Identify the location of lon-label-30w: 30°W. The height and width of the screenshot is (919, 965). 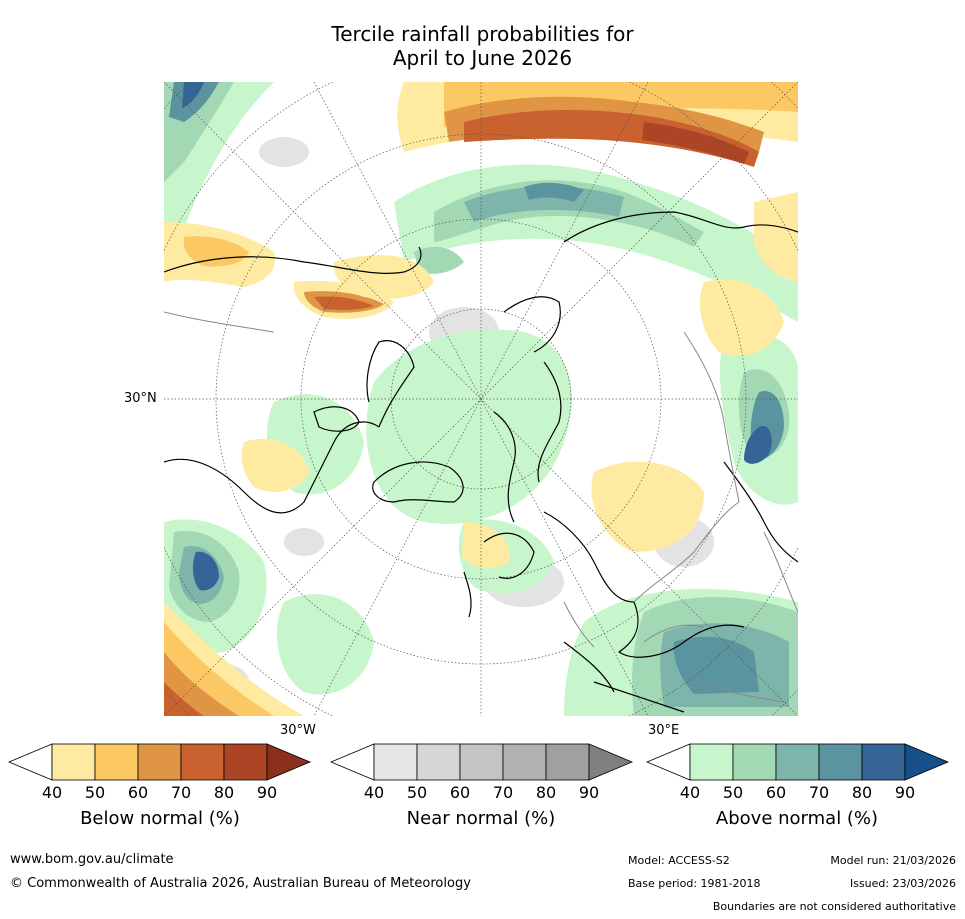
(298, 730).